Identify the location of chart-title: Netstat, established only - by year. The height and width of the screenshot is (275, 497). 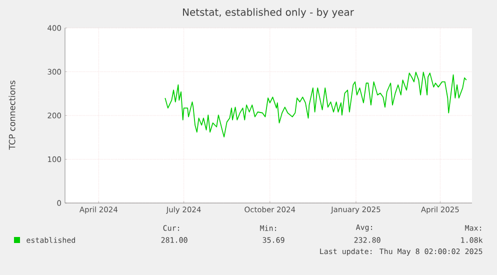
(268, 13).